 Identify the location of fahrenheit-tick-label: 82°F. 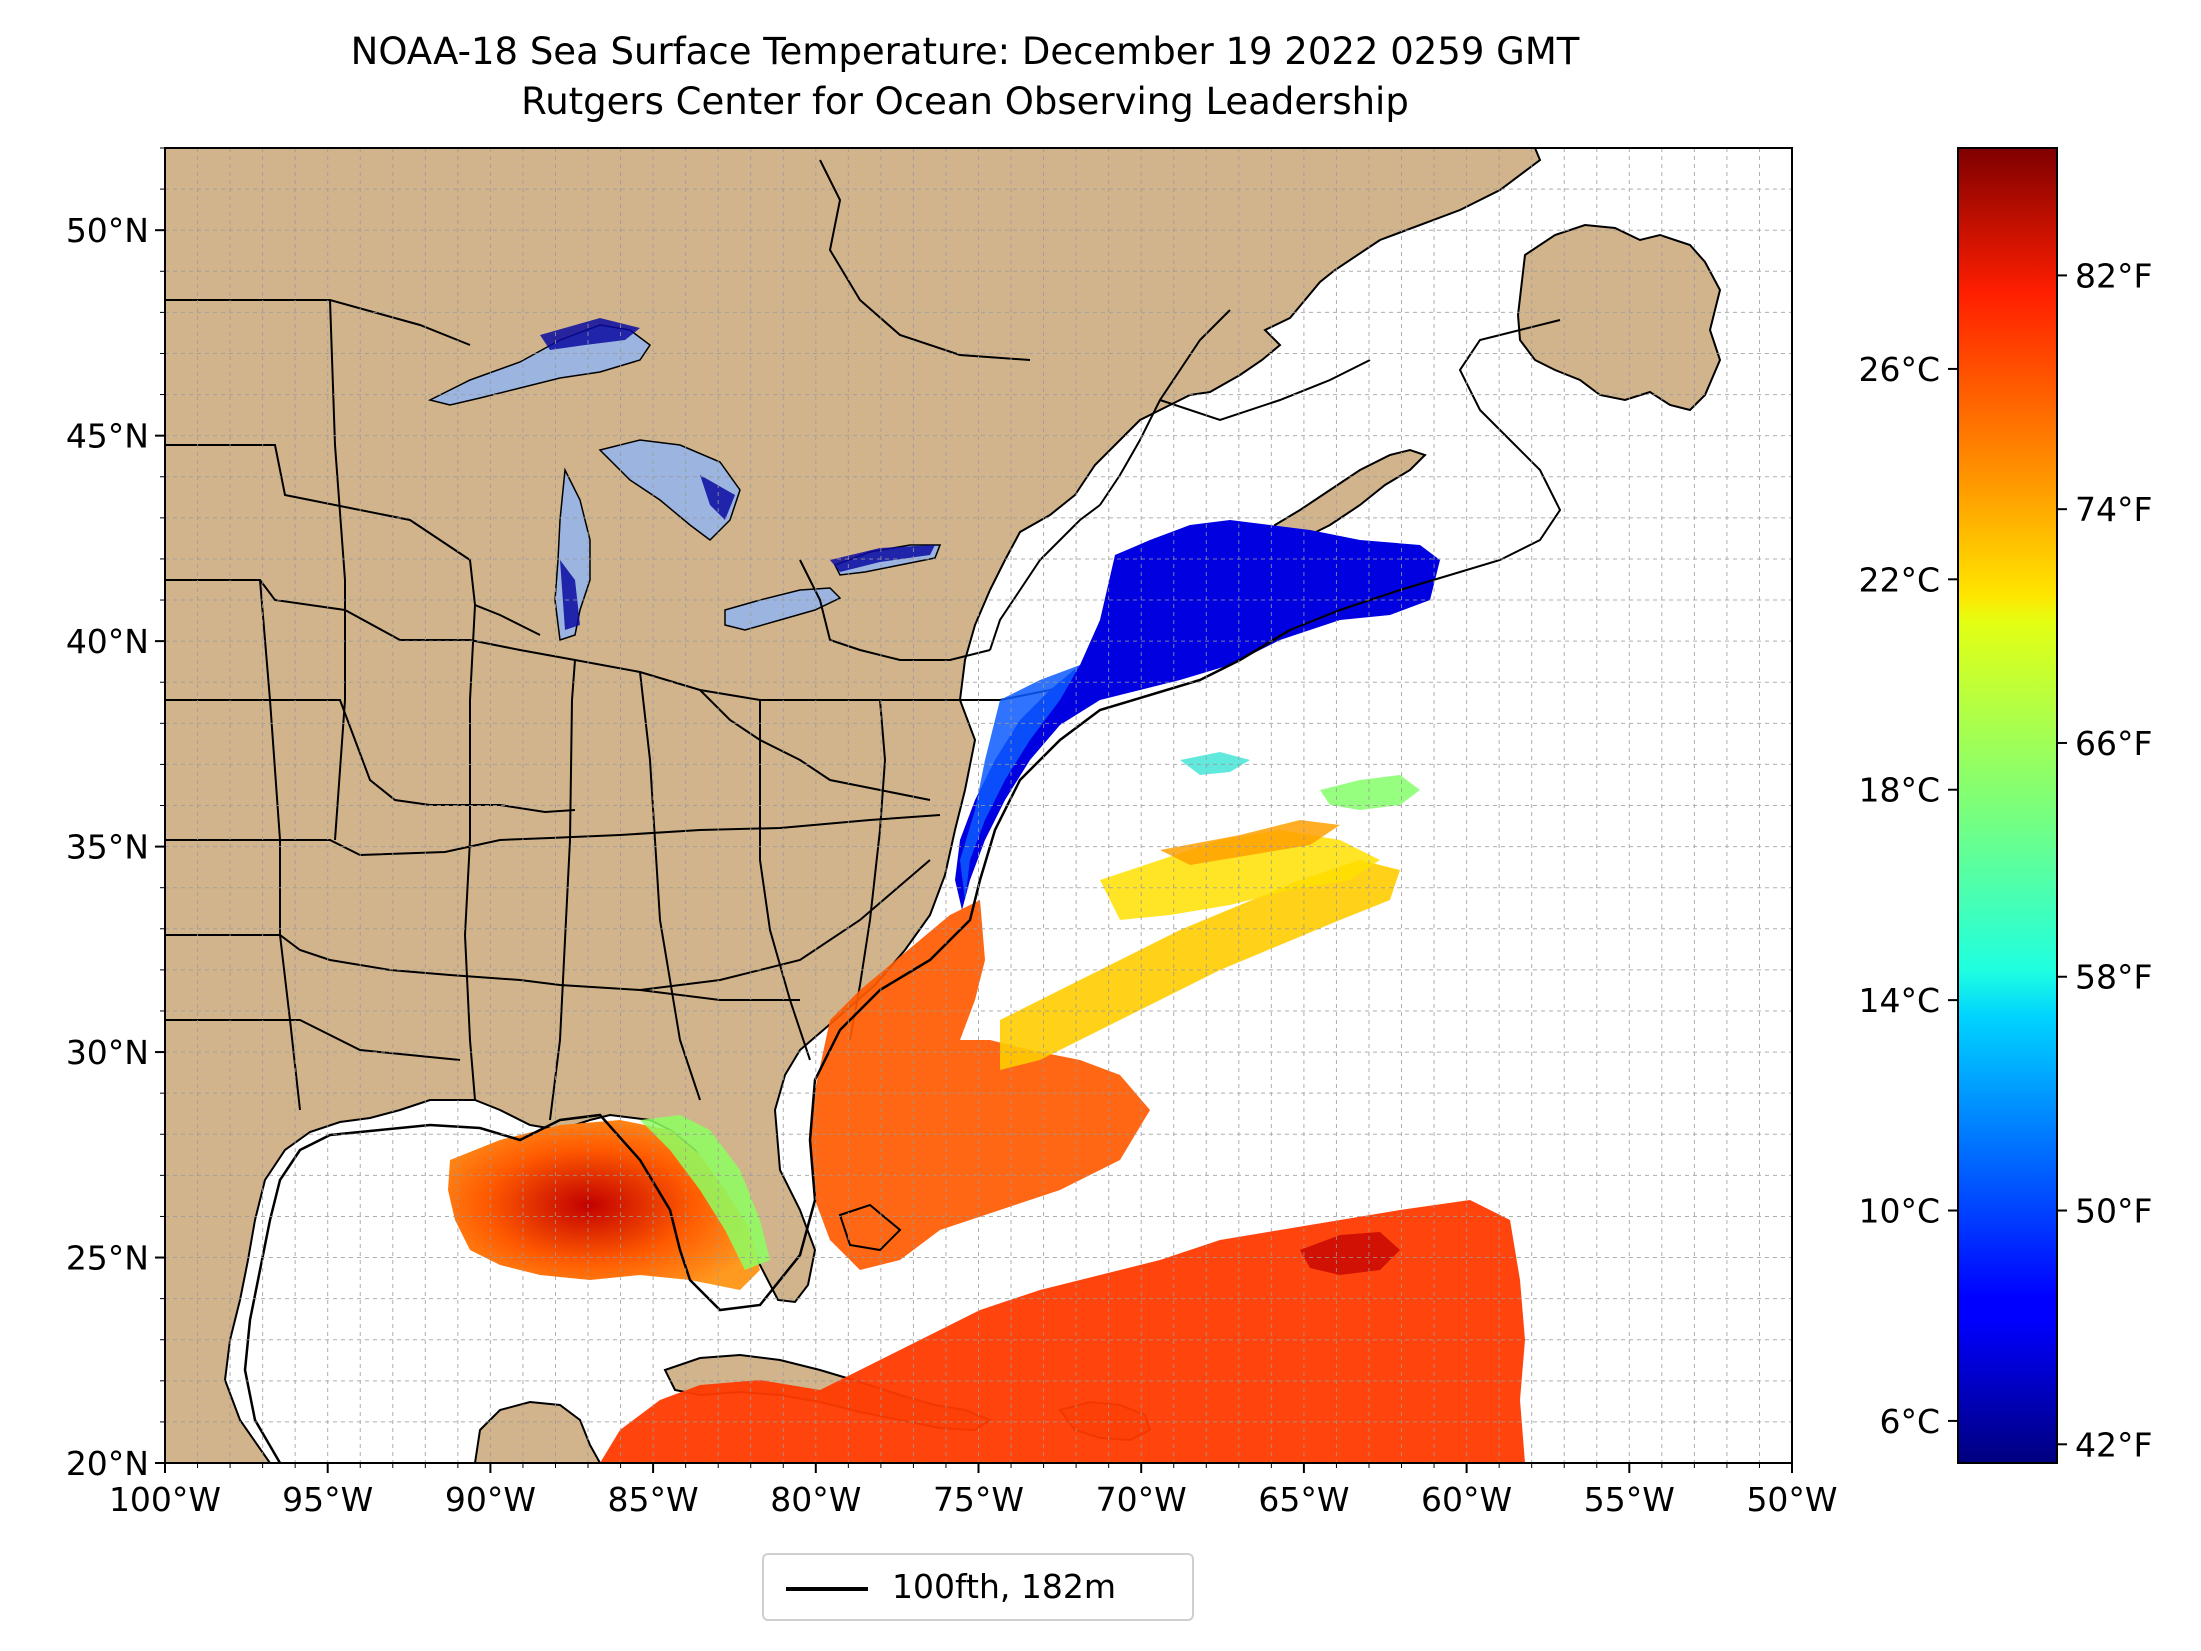
(2113, 275).